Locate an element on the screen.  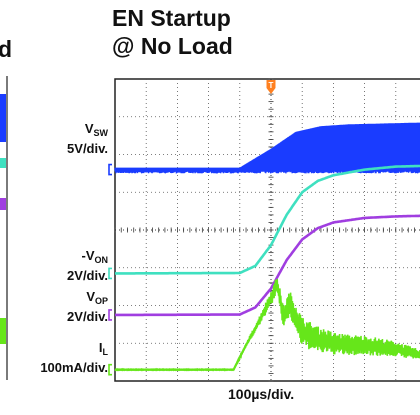
chart-title: EN Startup @ No Load is located at coordinates (172, 32).